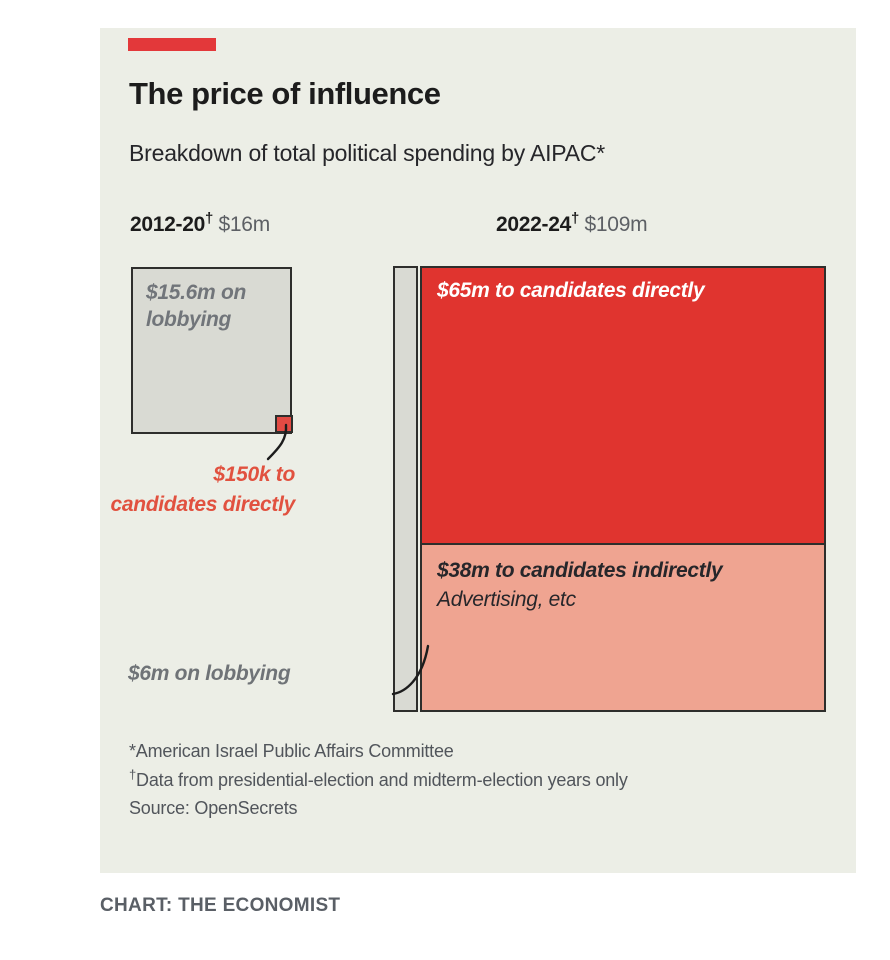  I want to click on chart-credit: CHART: THE ECONOMIST, so click(220, 905).